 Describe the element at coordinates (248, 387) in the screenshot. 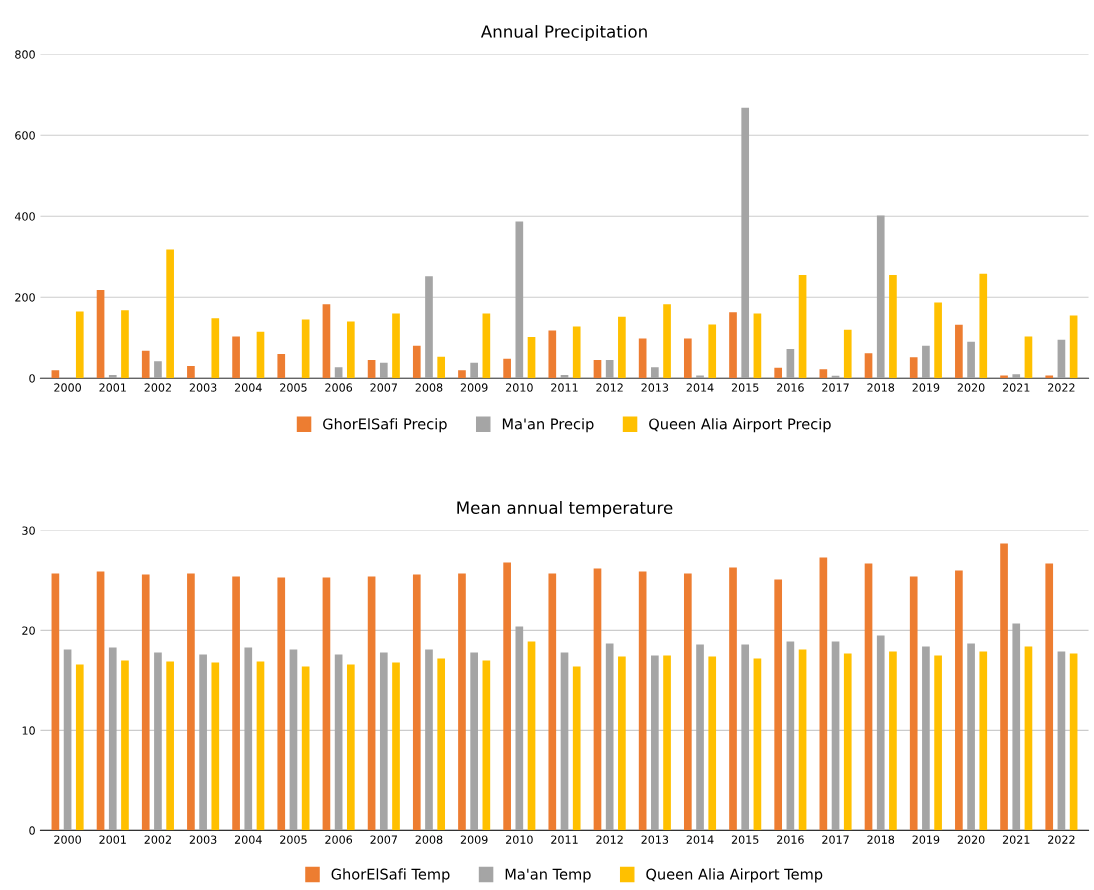

I see `x-tick-label: 2004` at that location.